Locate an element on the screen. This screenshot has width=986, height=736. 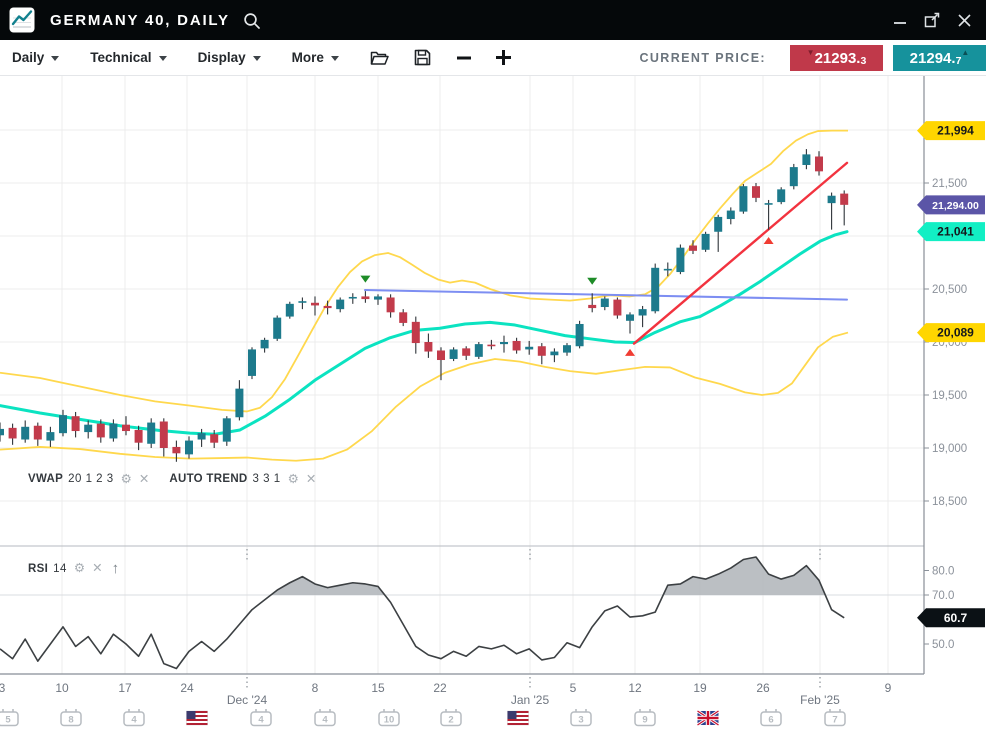
bid-price-value: 21293. is located at coordinates (837, 58).